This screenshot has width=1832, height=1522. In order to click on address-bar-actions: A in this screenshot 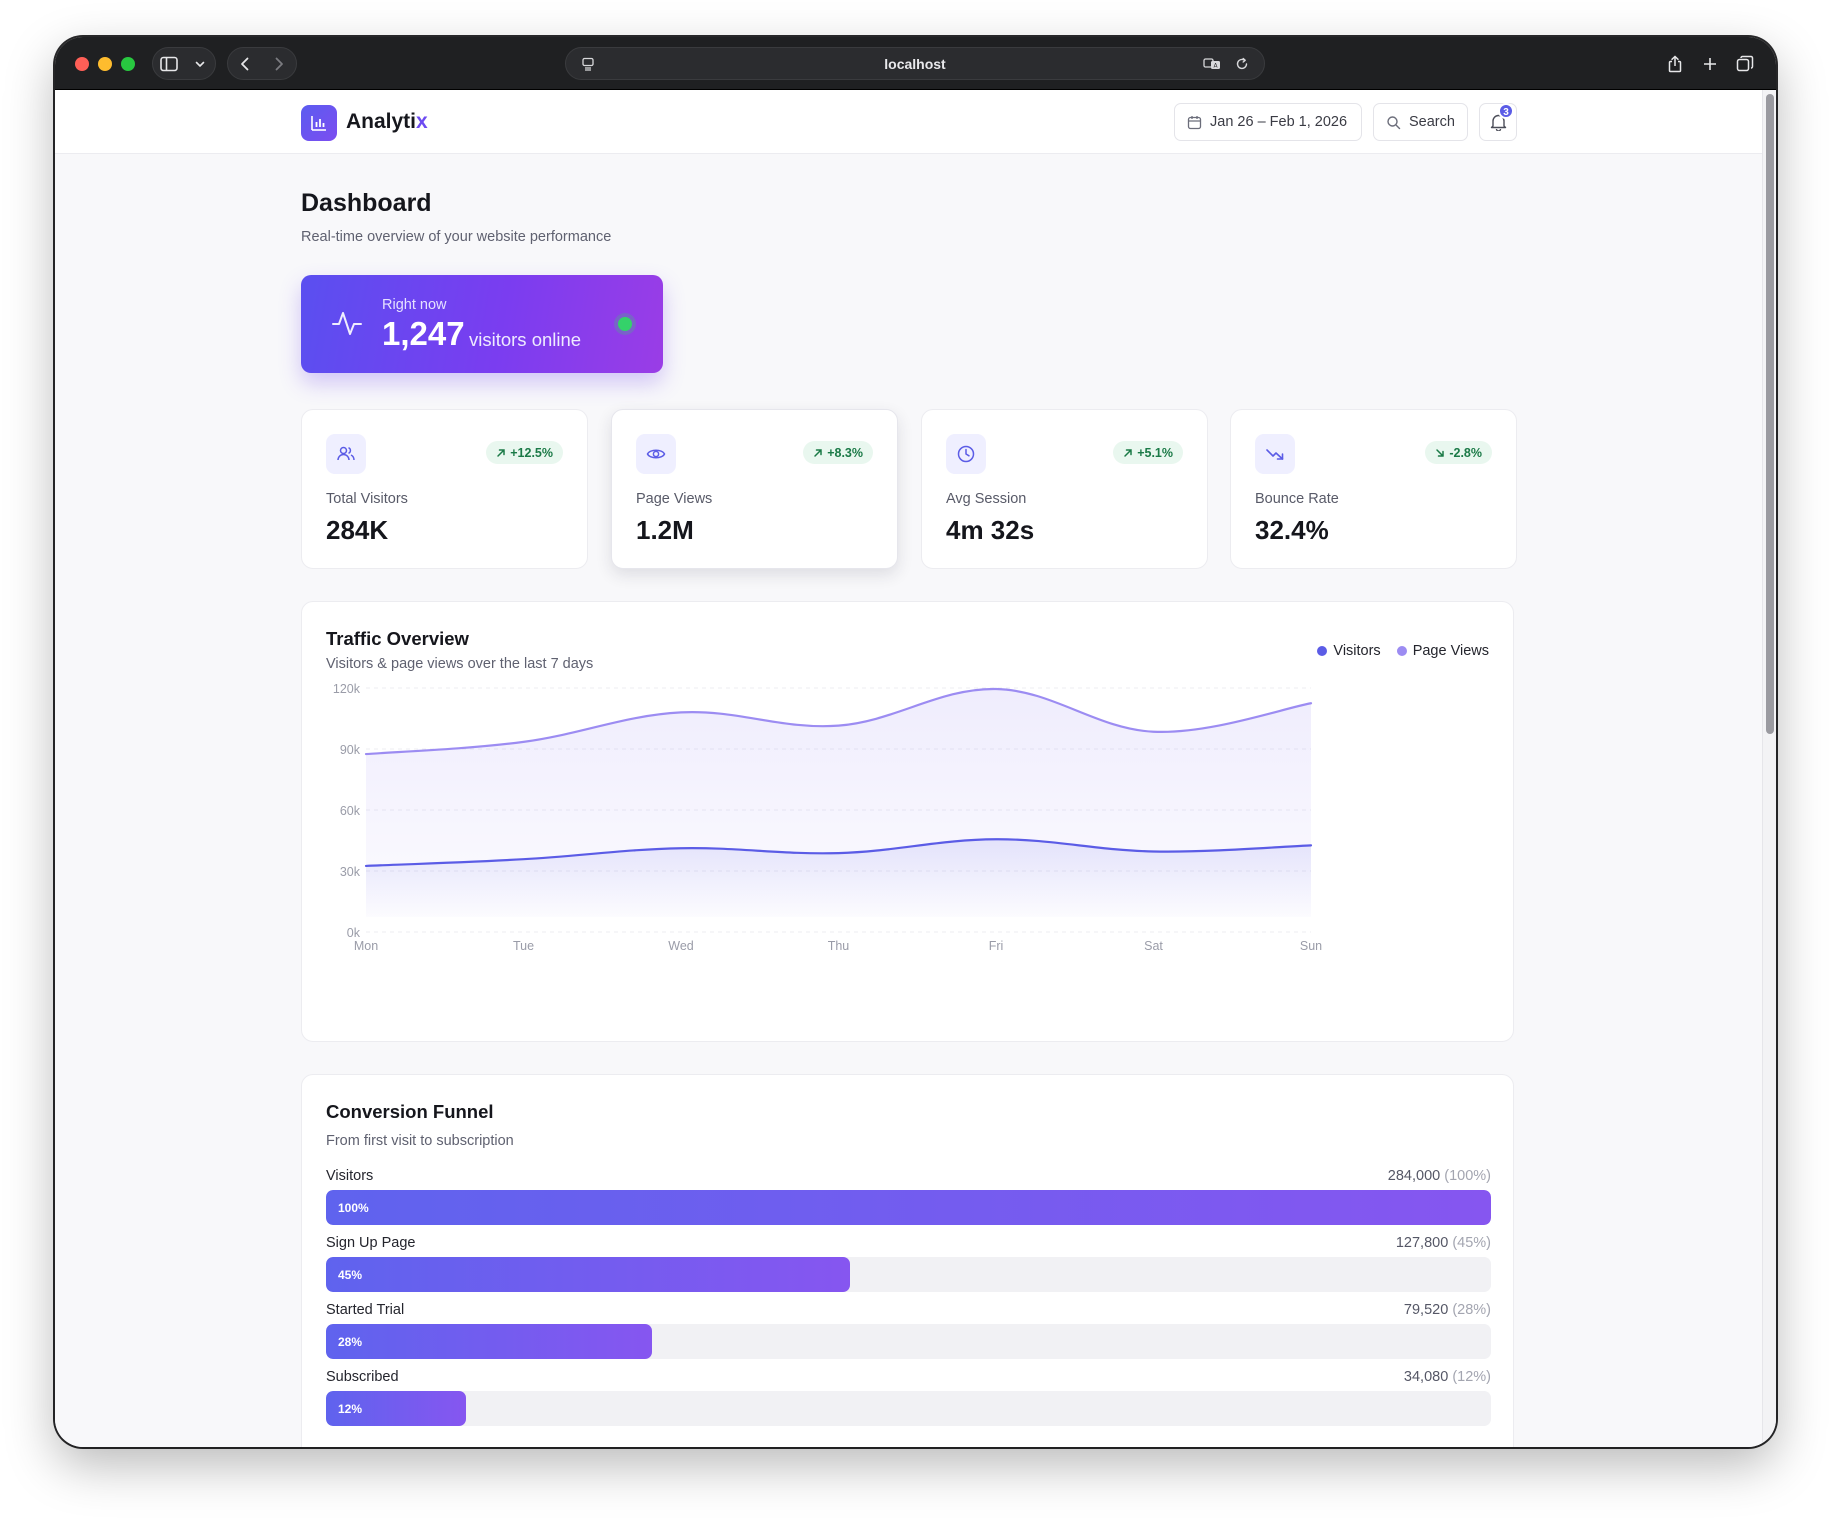, I will do `click(1227, 64)`.